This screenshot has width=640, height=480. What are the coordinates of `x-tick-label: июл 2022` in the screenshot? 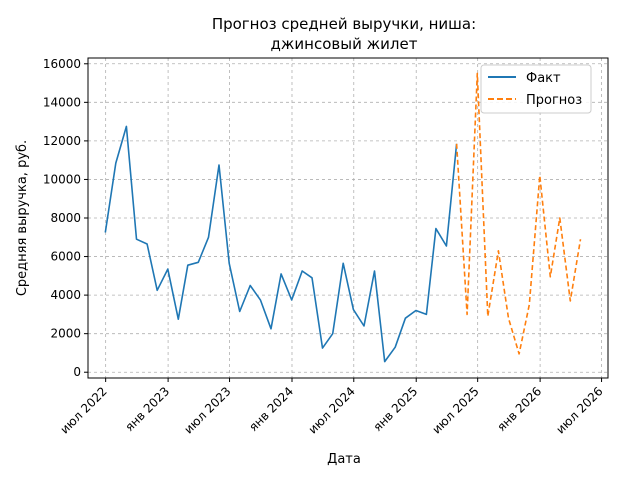 It's located at (83, 410).